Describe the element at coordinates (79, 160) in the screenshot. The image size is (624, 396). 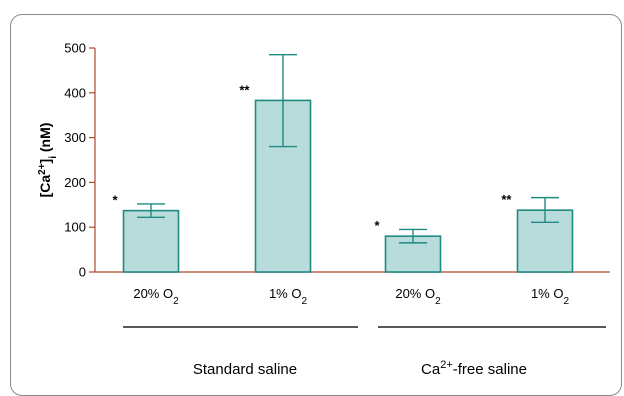
I see `y-ticks: 0 100 200 300 400 500` at that location.